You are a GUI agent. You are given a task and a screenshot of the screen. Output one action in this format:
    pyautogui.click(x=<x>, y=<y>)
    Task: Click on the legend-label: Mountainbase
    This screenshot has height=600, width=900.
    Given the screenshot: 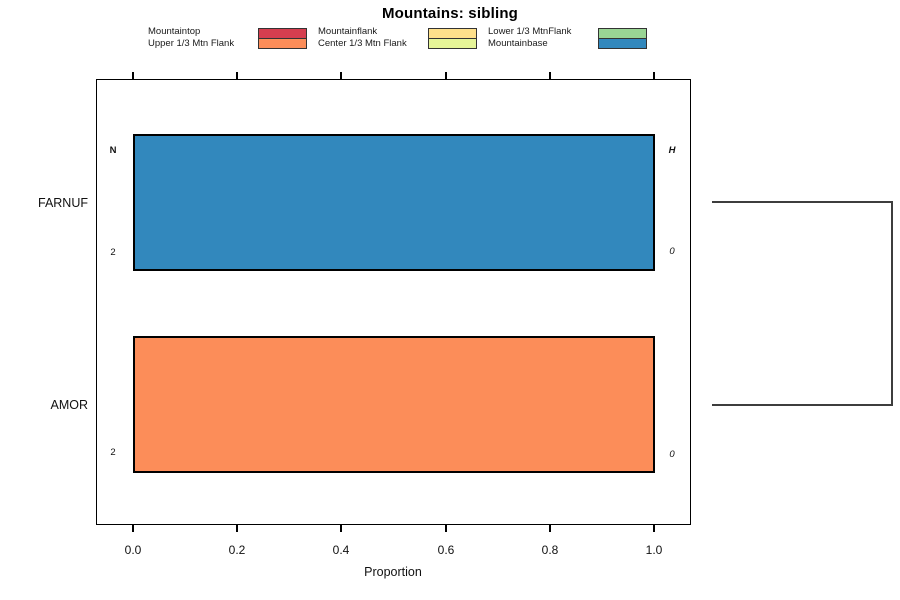 What is the action you would take?
    pyautogui.click(x=518, y=43)
    